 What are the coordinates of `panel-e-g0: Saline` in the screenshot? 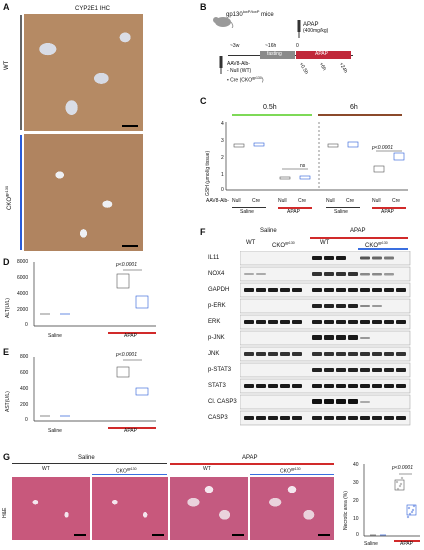 It's located at (55, 431).